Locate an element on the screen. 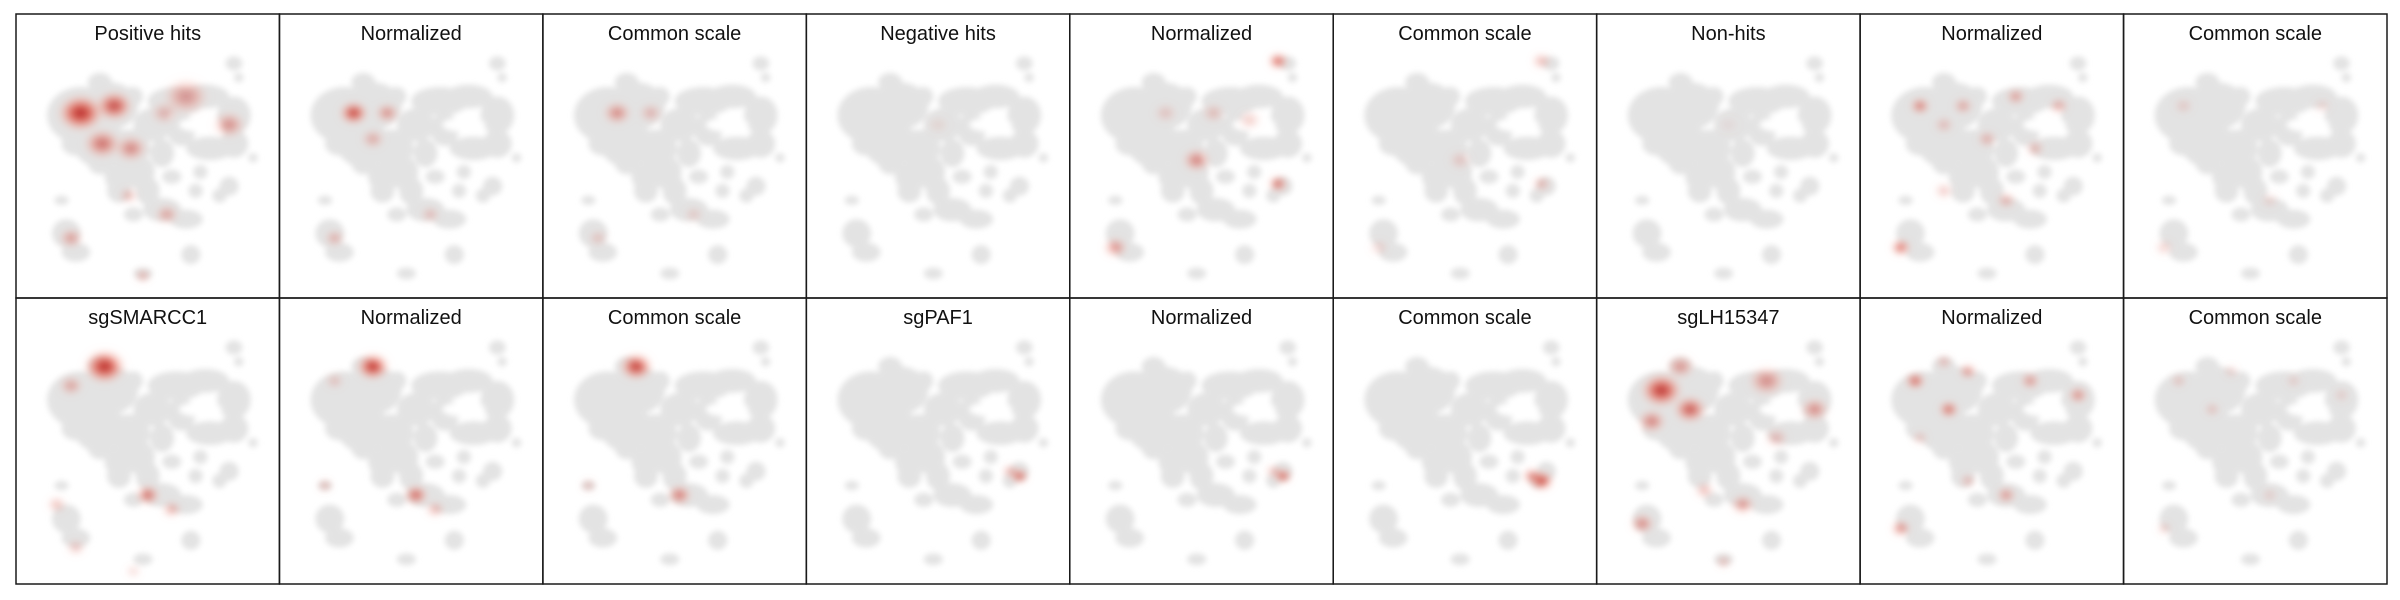 Image resolution: width=2400 pixels, height=600 pixels. panel-title: Normalized is located at coordinates (1201, 34).